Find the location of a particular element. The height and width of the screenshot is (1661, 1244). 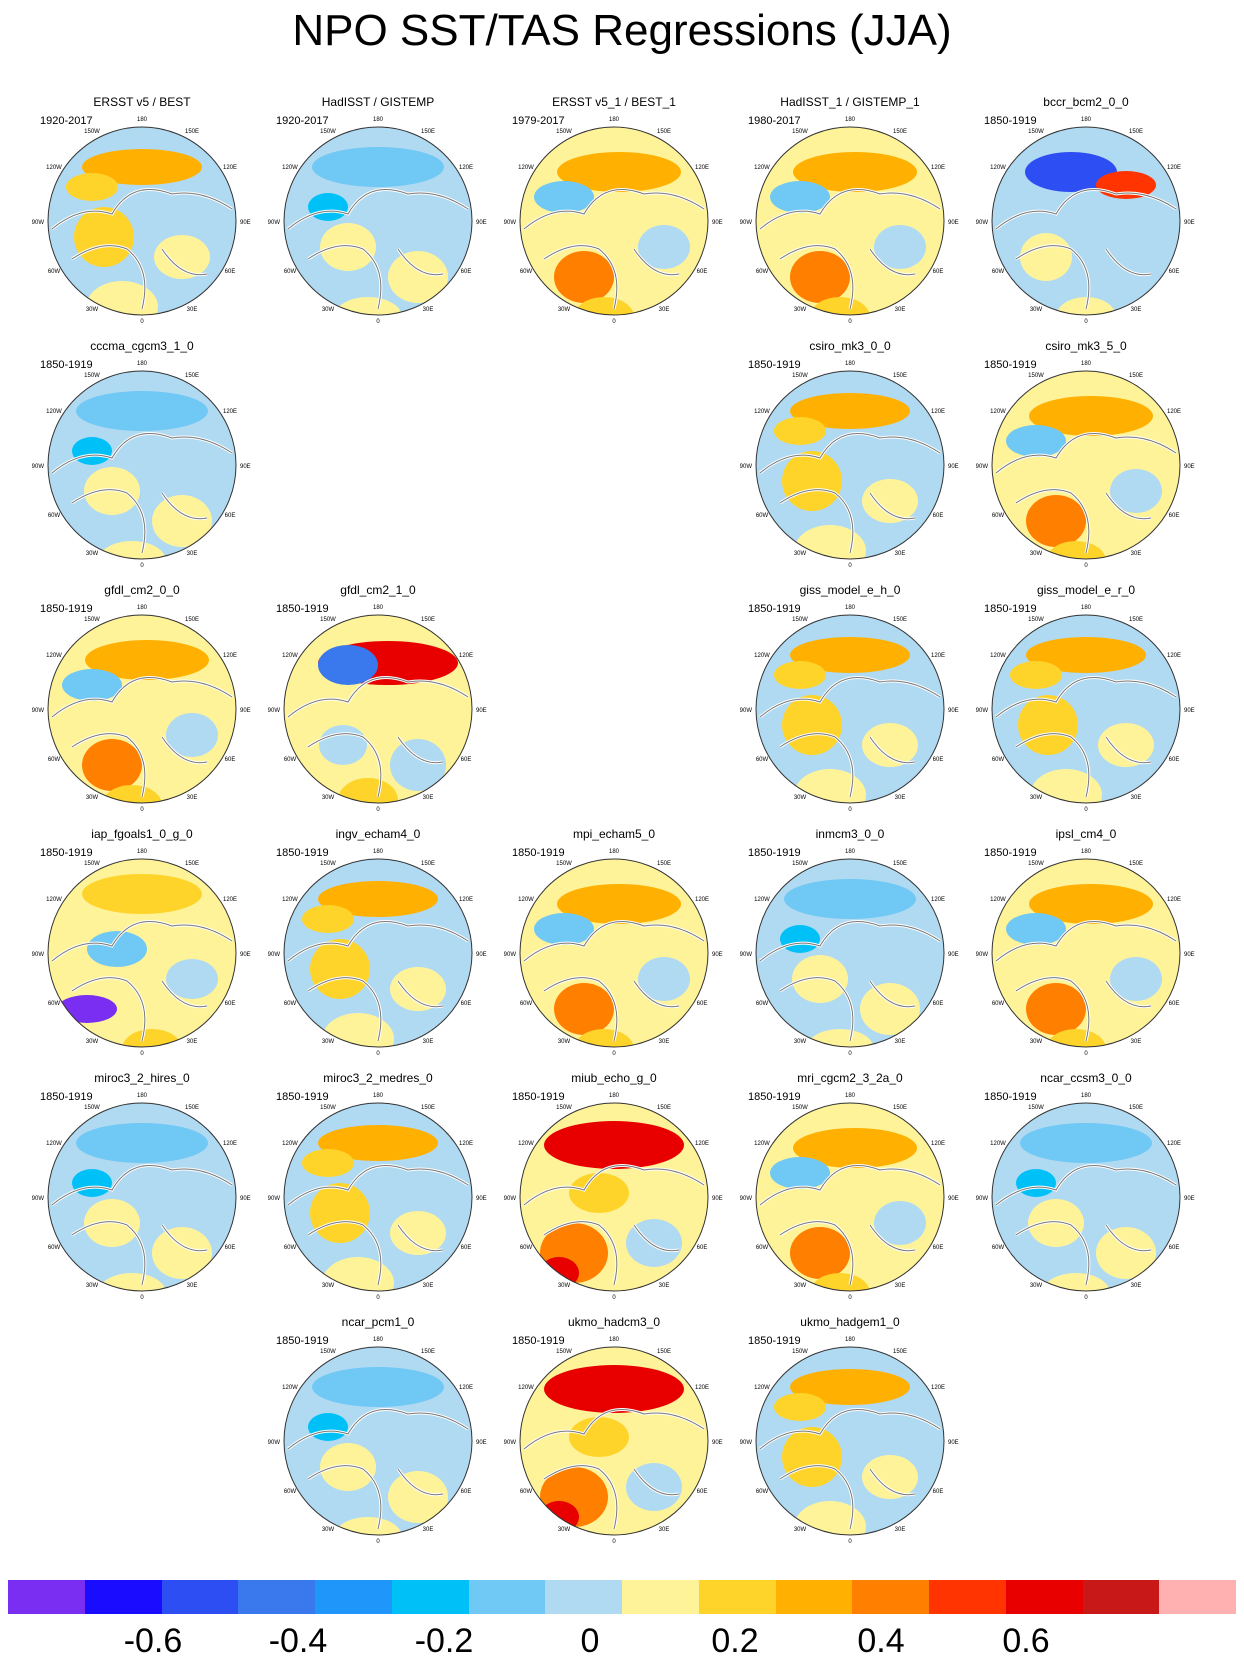

panel-years: 1850-1919 is located at coordinates (538, 1097).